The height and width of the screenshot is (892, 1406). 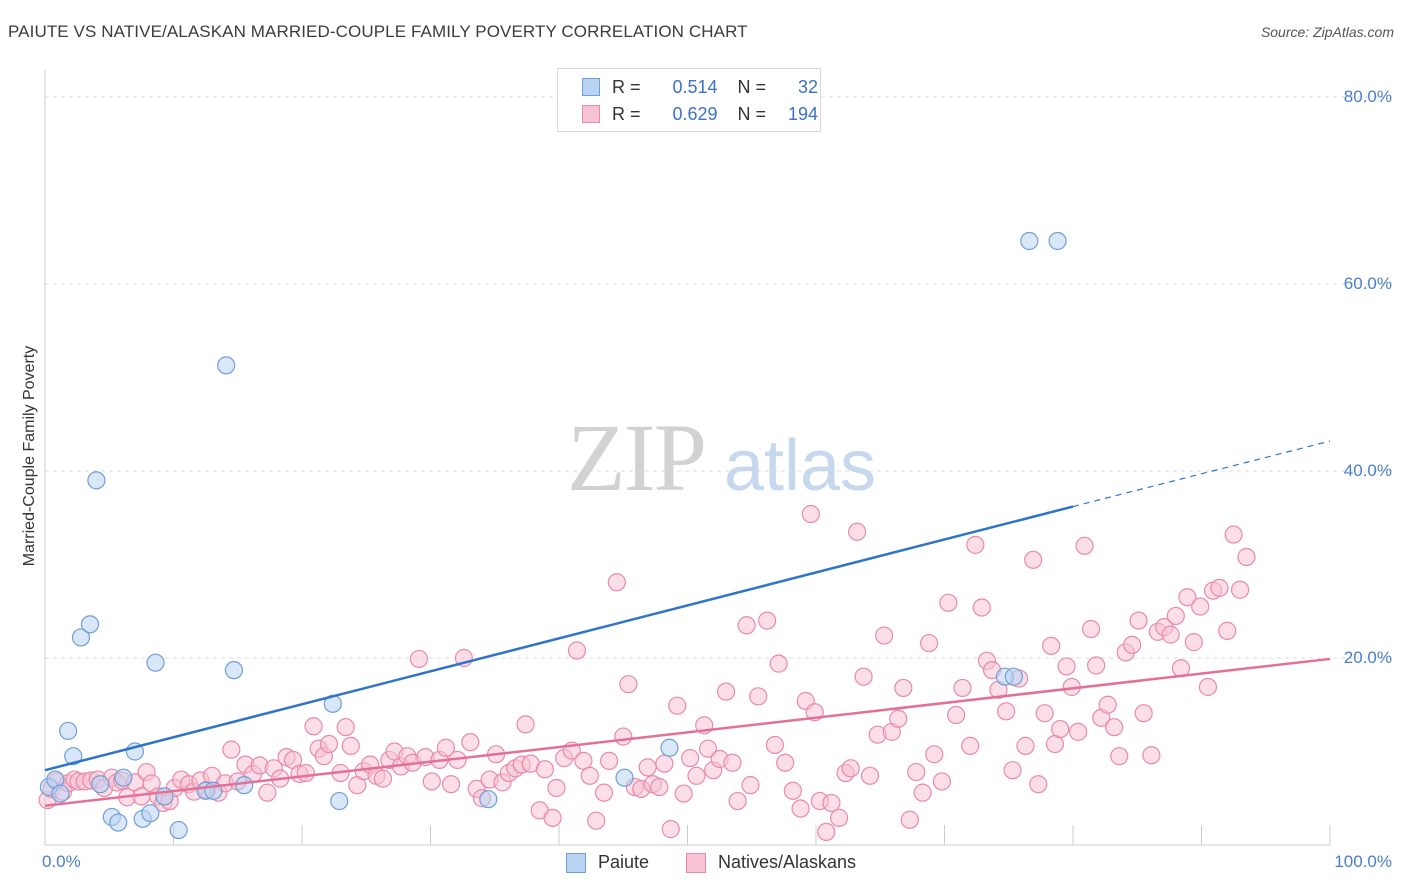 What do you see at coordinates (695, 86) in the screenshot?
I see `paiute-r-value: 0.514` at bounding box center [695, 86].